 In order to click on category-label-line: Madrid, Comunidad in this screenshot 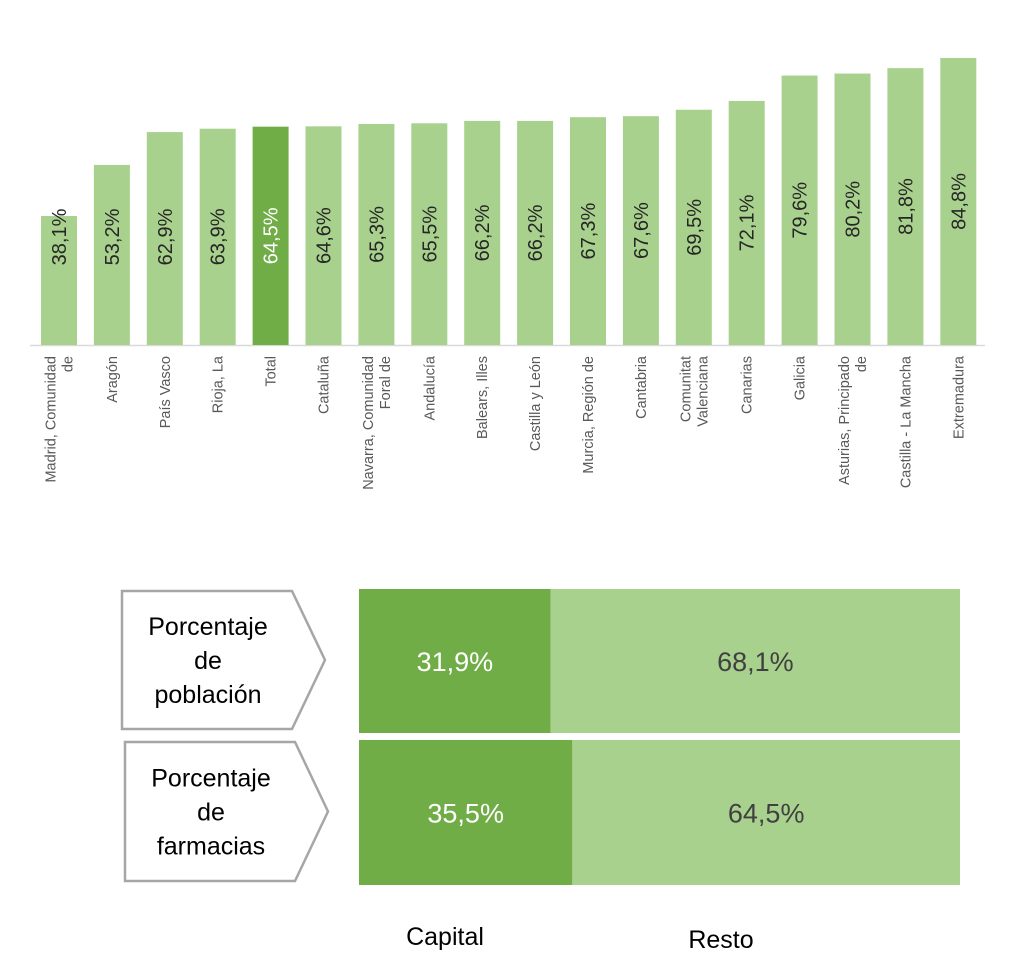, I will do `click(52, 419)`.